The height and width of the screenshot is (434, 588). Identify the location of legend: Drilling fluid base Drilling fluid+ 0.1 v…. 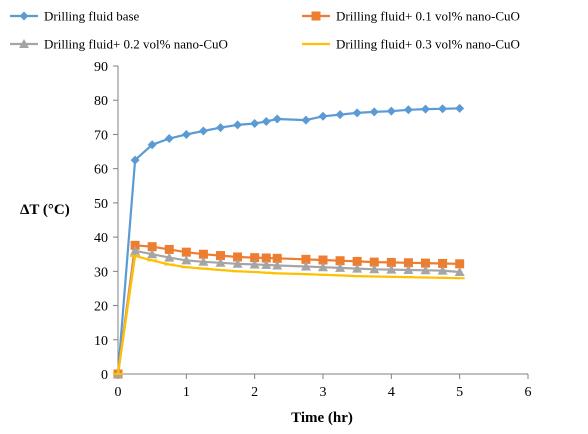
(265, 30).